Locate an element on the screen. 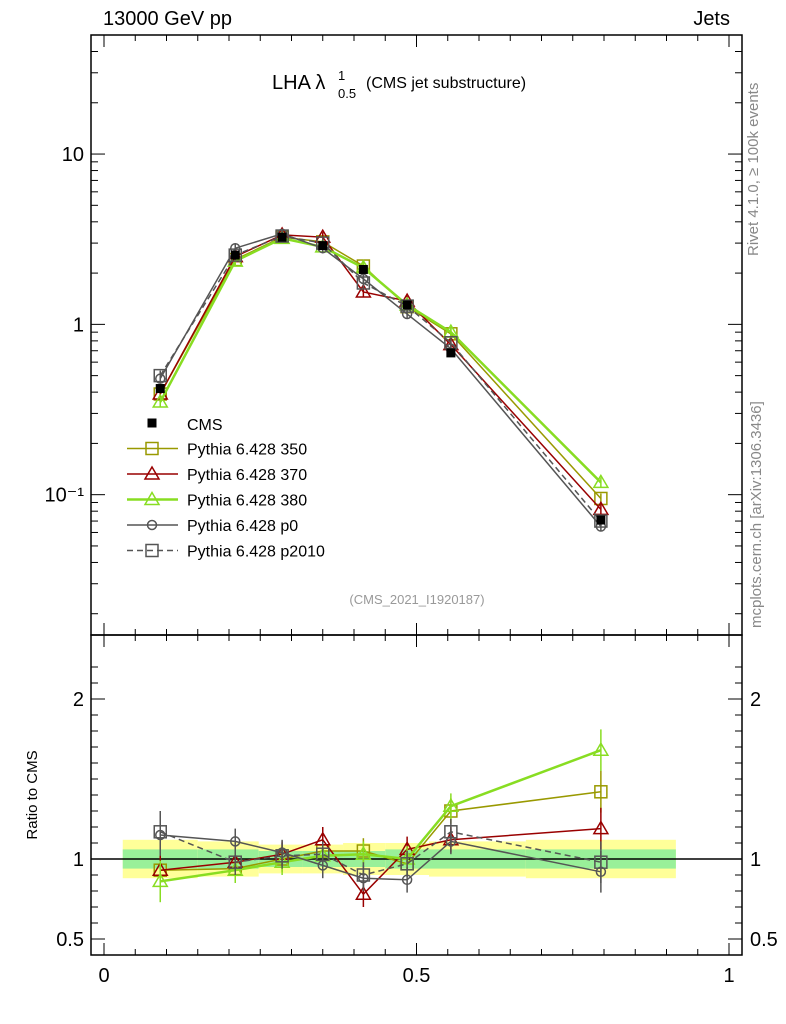 The image size is (786, 1024). ratio-tick-label-right: 1 is located at coordinates (755, 860).